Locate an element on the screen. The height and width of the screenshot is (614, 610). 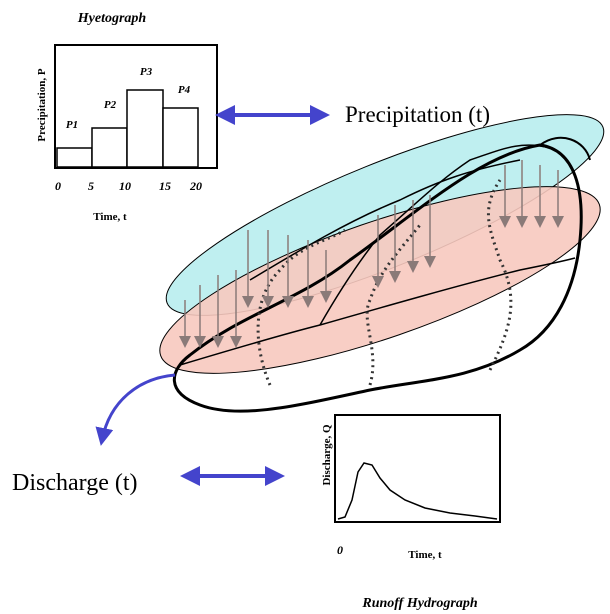
hydrograph-curve is located at coordinates (417, 491).